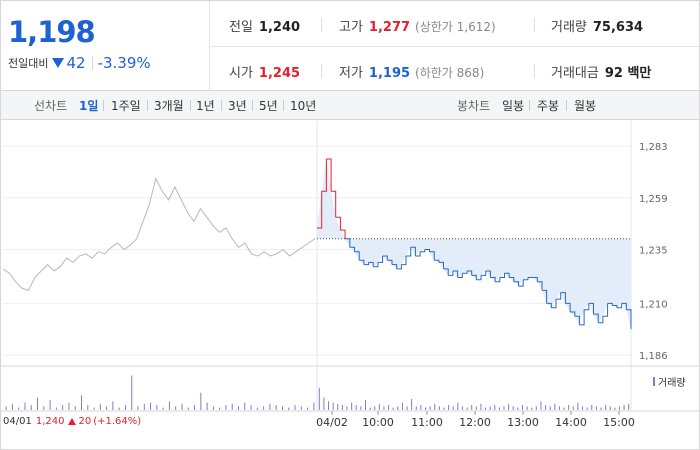 This screenshot has width=700, height=450. What do you see at coordinates (389, 27) in the screenshot?
I see `stat-value: 1,277` at bounding box center [389, 27].